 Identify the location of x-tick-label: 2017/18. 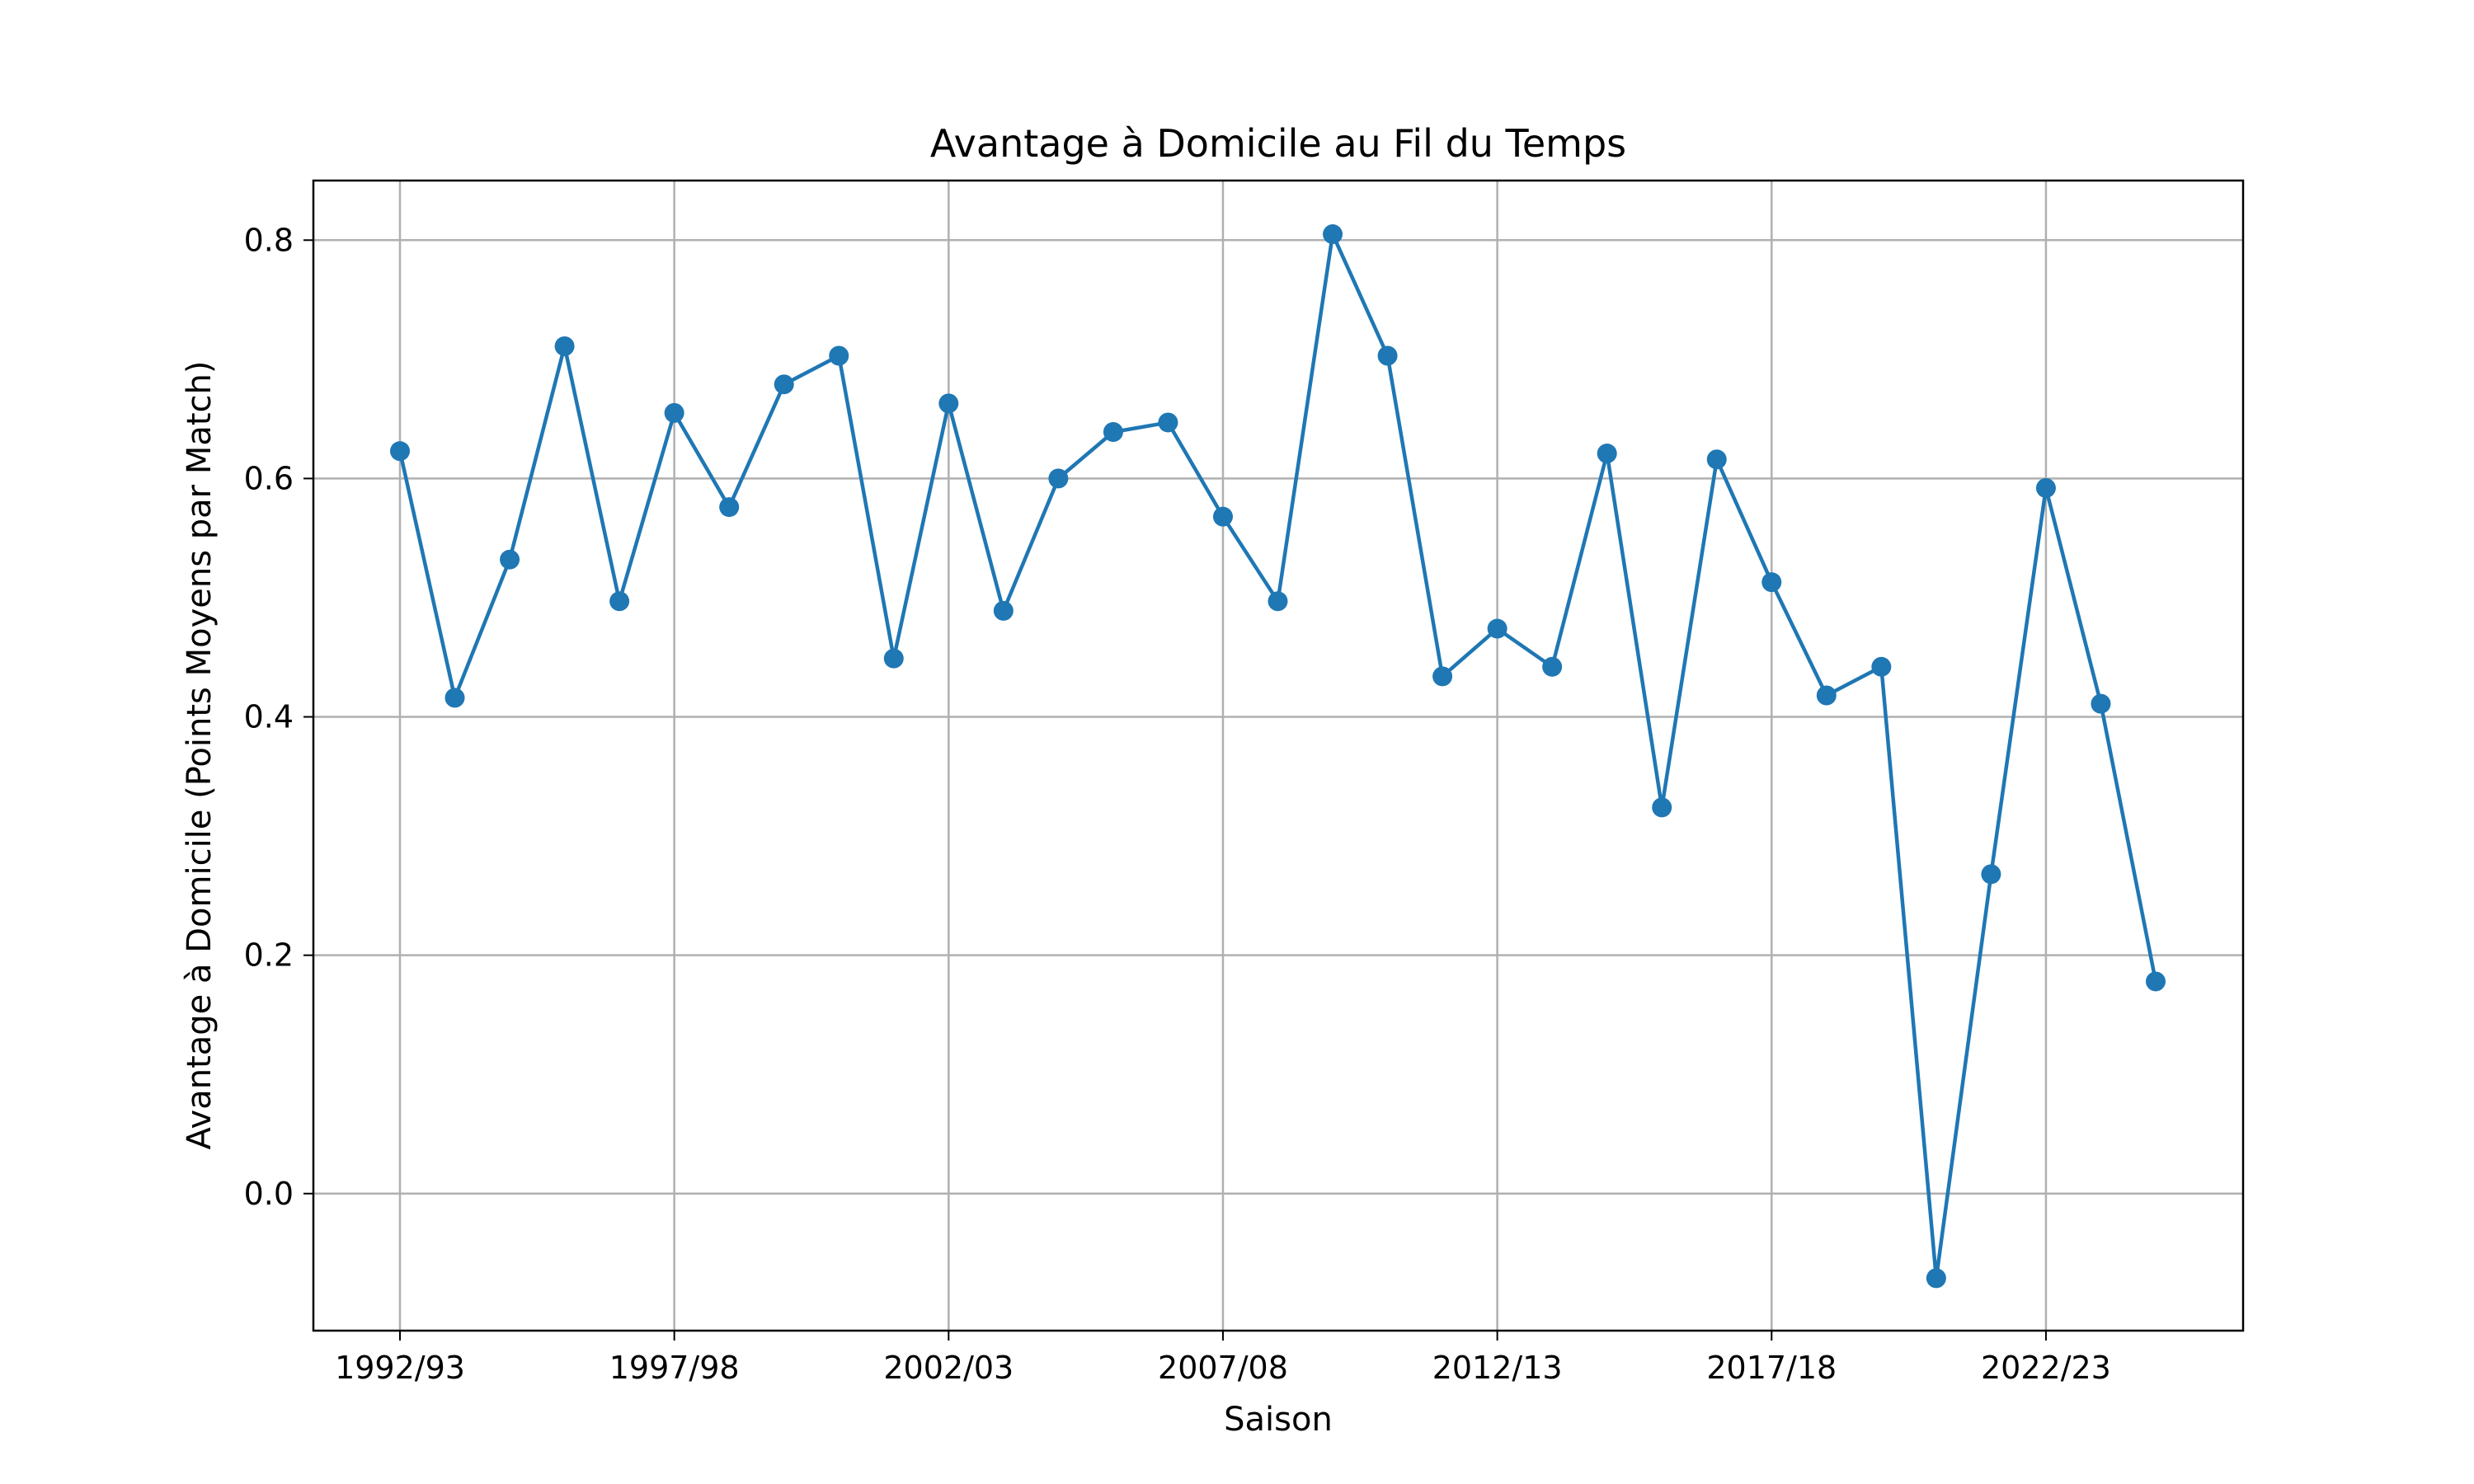
(1771, 1368).